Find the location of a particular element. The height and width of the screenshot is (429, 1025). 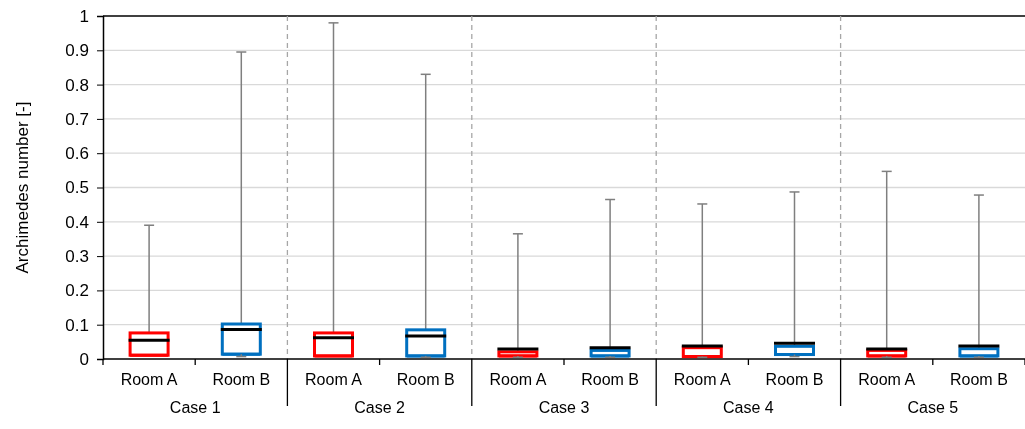

x-tick-label: Case 2 is located at coordinates (380, 408).